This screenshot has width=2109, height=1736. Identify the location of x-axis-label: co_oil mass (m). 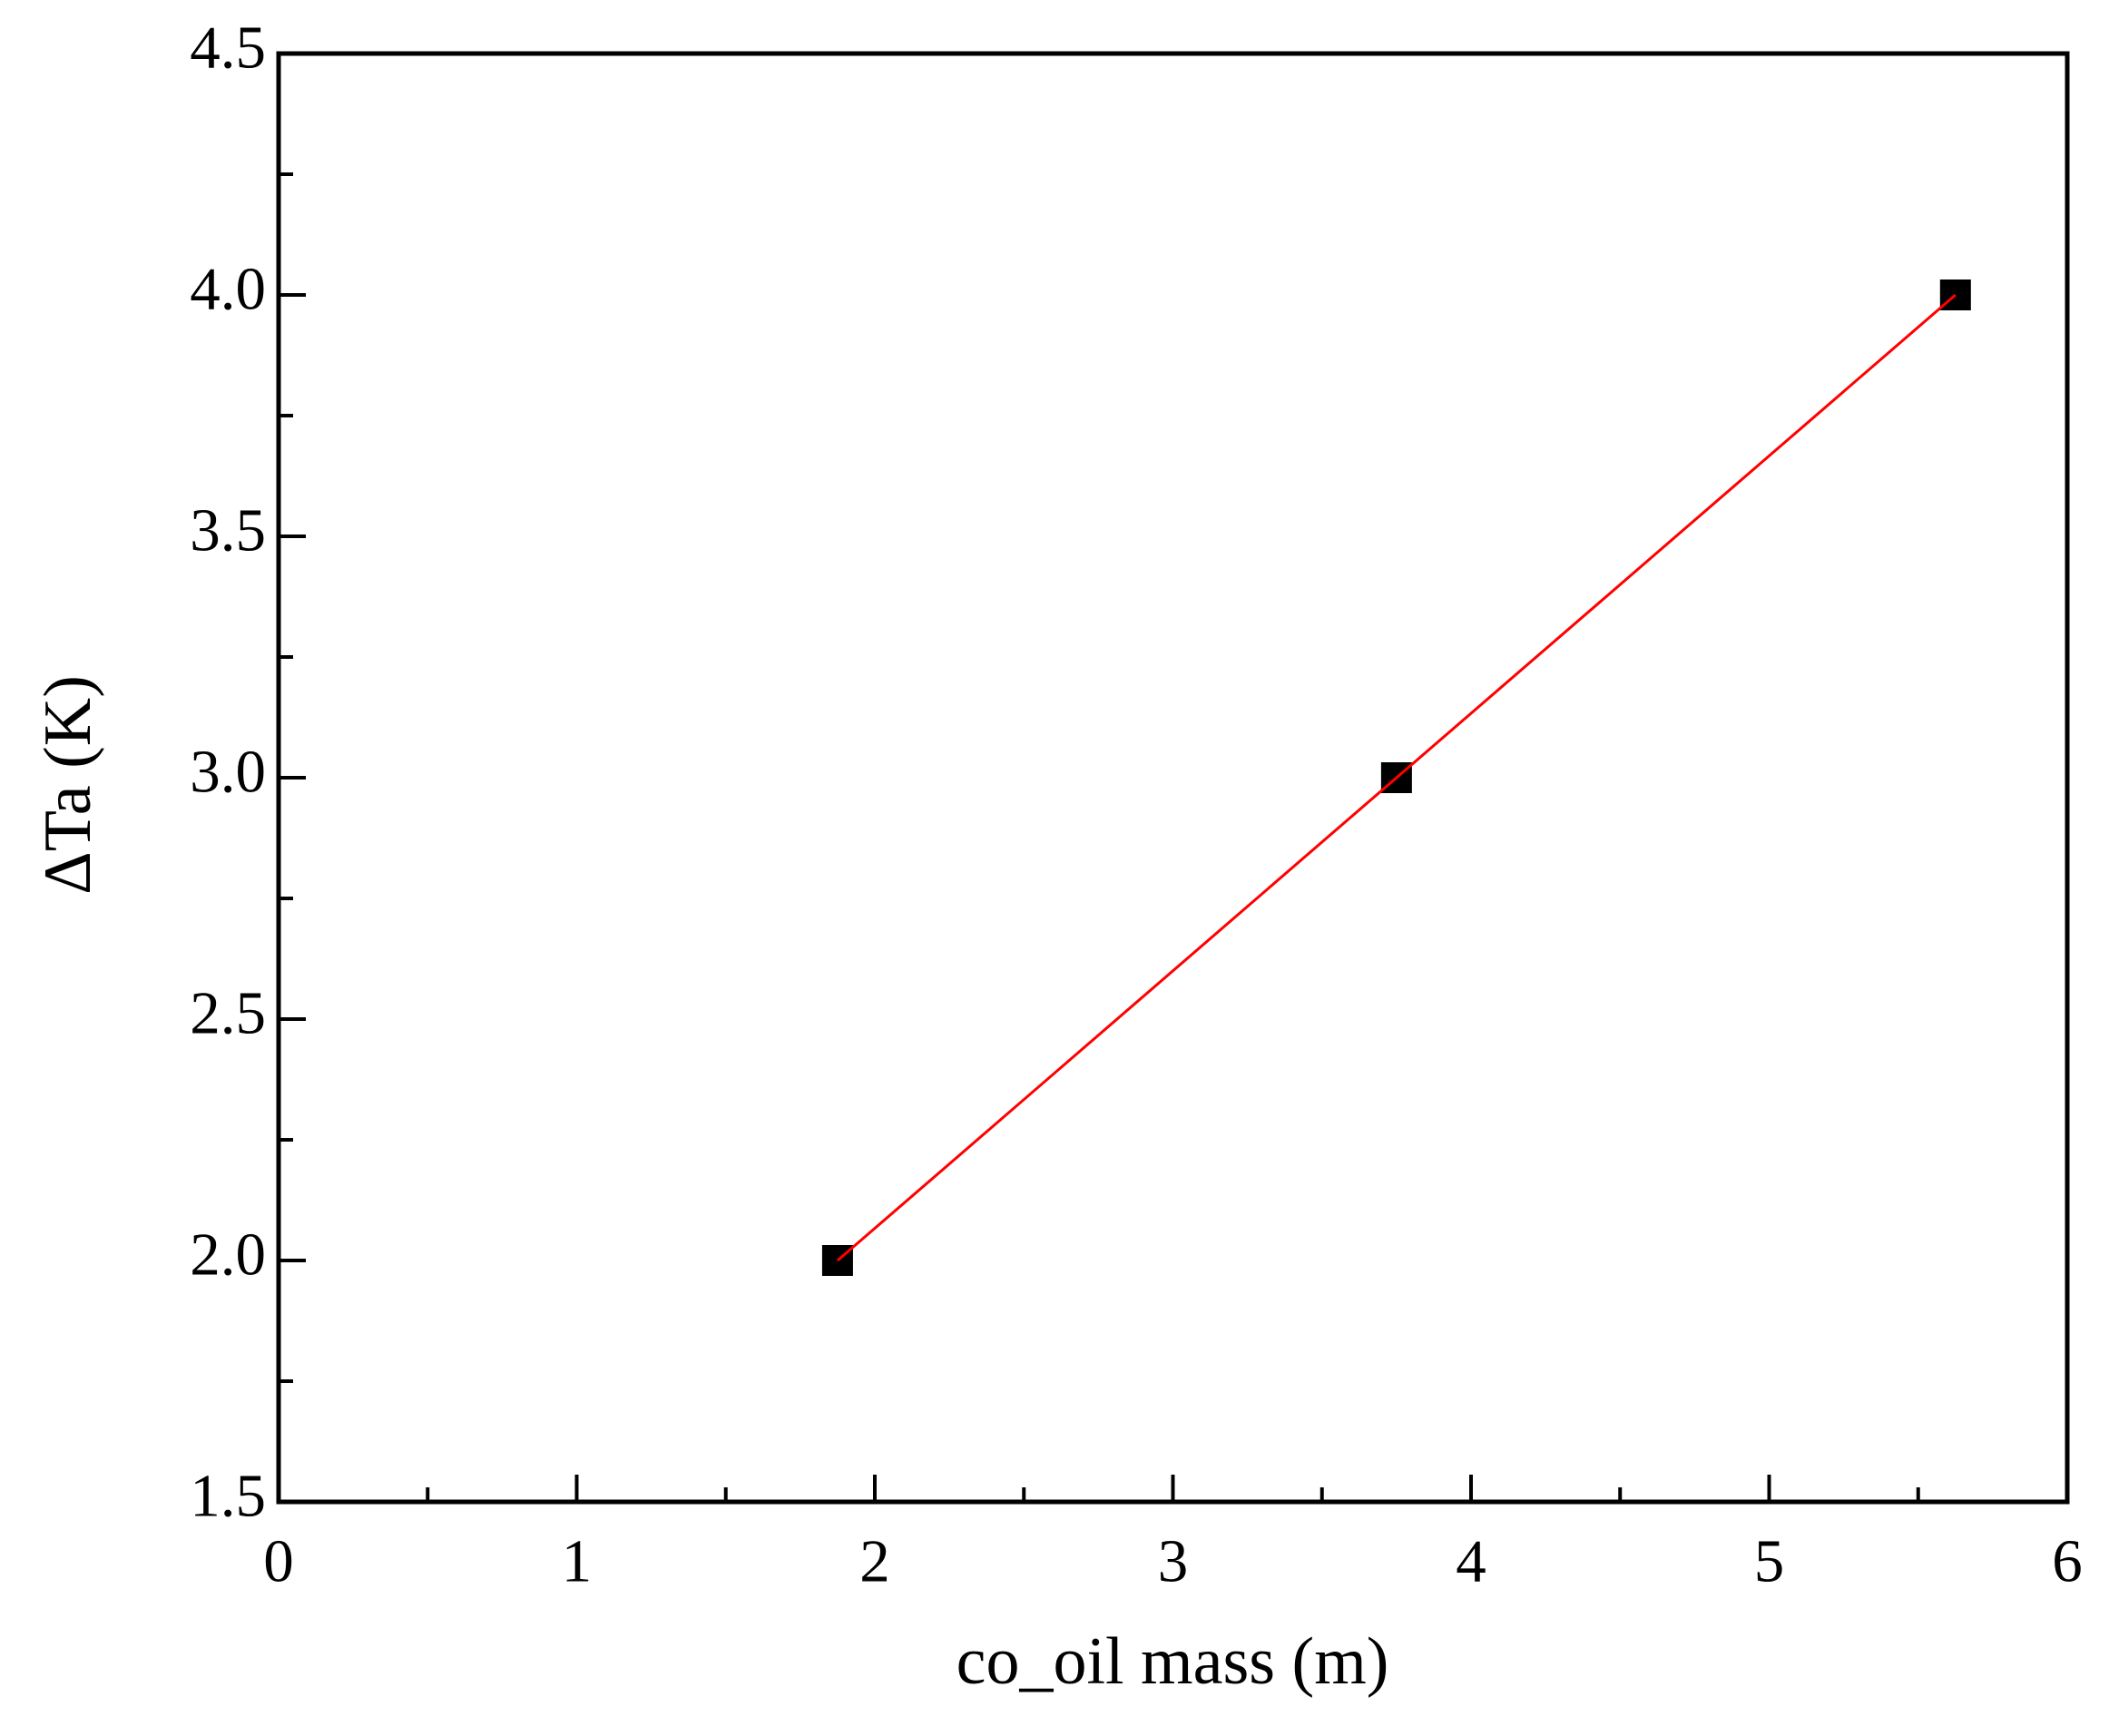
(1172, 1661).